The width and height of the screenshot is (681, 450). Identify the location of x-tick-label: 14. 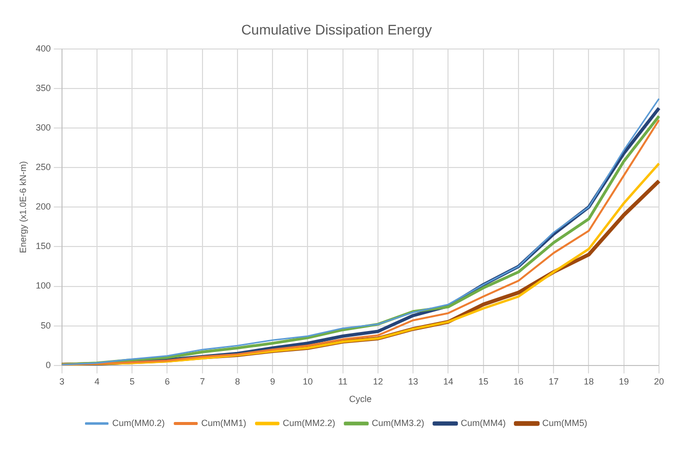
(448, 381).